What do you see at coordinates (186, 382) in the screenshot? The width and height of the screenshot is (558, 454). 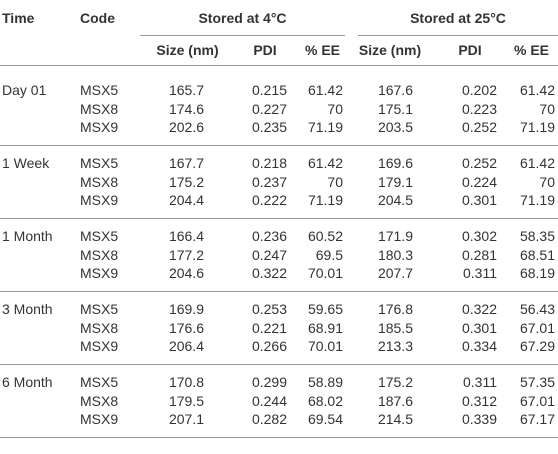 I see `value-cell: 170.8` at bounding box center [186, 382].